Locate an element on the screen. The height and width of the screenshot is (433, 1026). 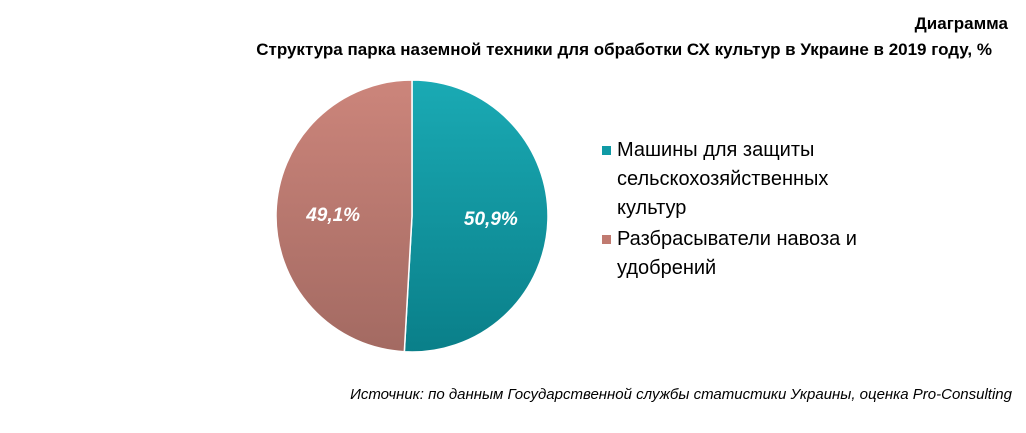
legend-item: Разбрасыватели навоза и удобрений is located at coordinates (752, 254).